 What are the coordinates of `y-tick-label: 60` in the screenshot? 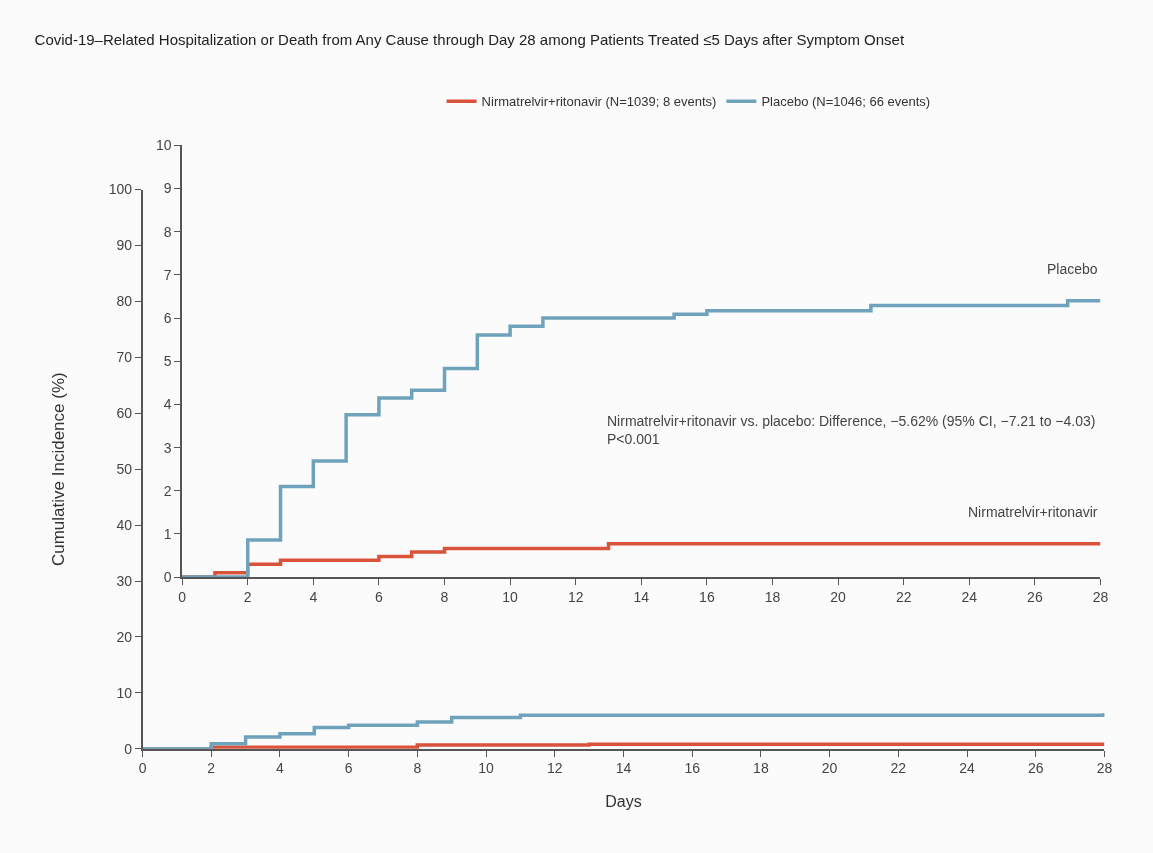 It's located at (124, 413).